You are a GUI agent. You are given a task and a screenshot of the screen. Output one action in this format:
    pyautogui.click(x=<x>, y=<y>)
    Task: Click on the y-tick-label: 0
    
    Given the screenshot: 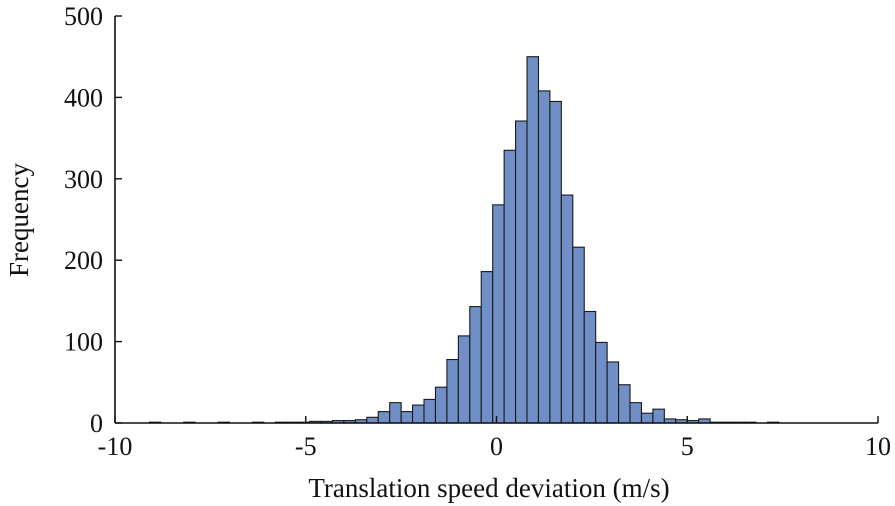 What is the action you would take?
    pyautogui.click(x=96, y=423)
    